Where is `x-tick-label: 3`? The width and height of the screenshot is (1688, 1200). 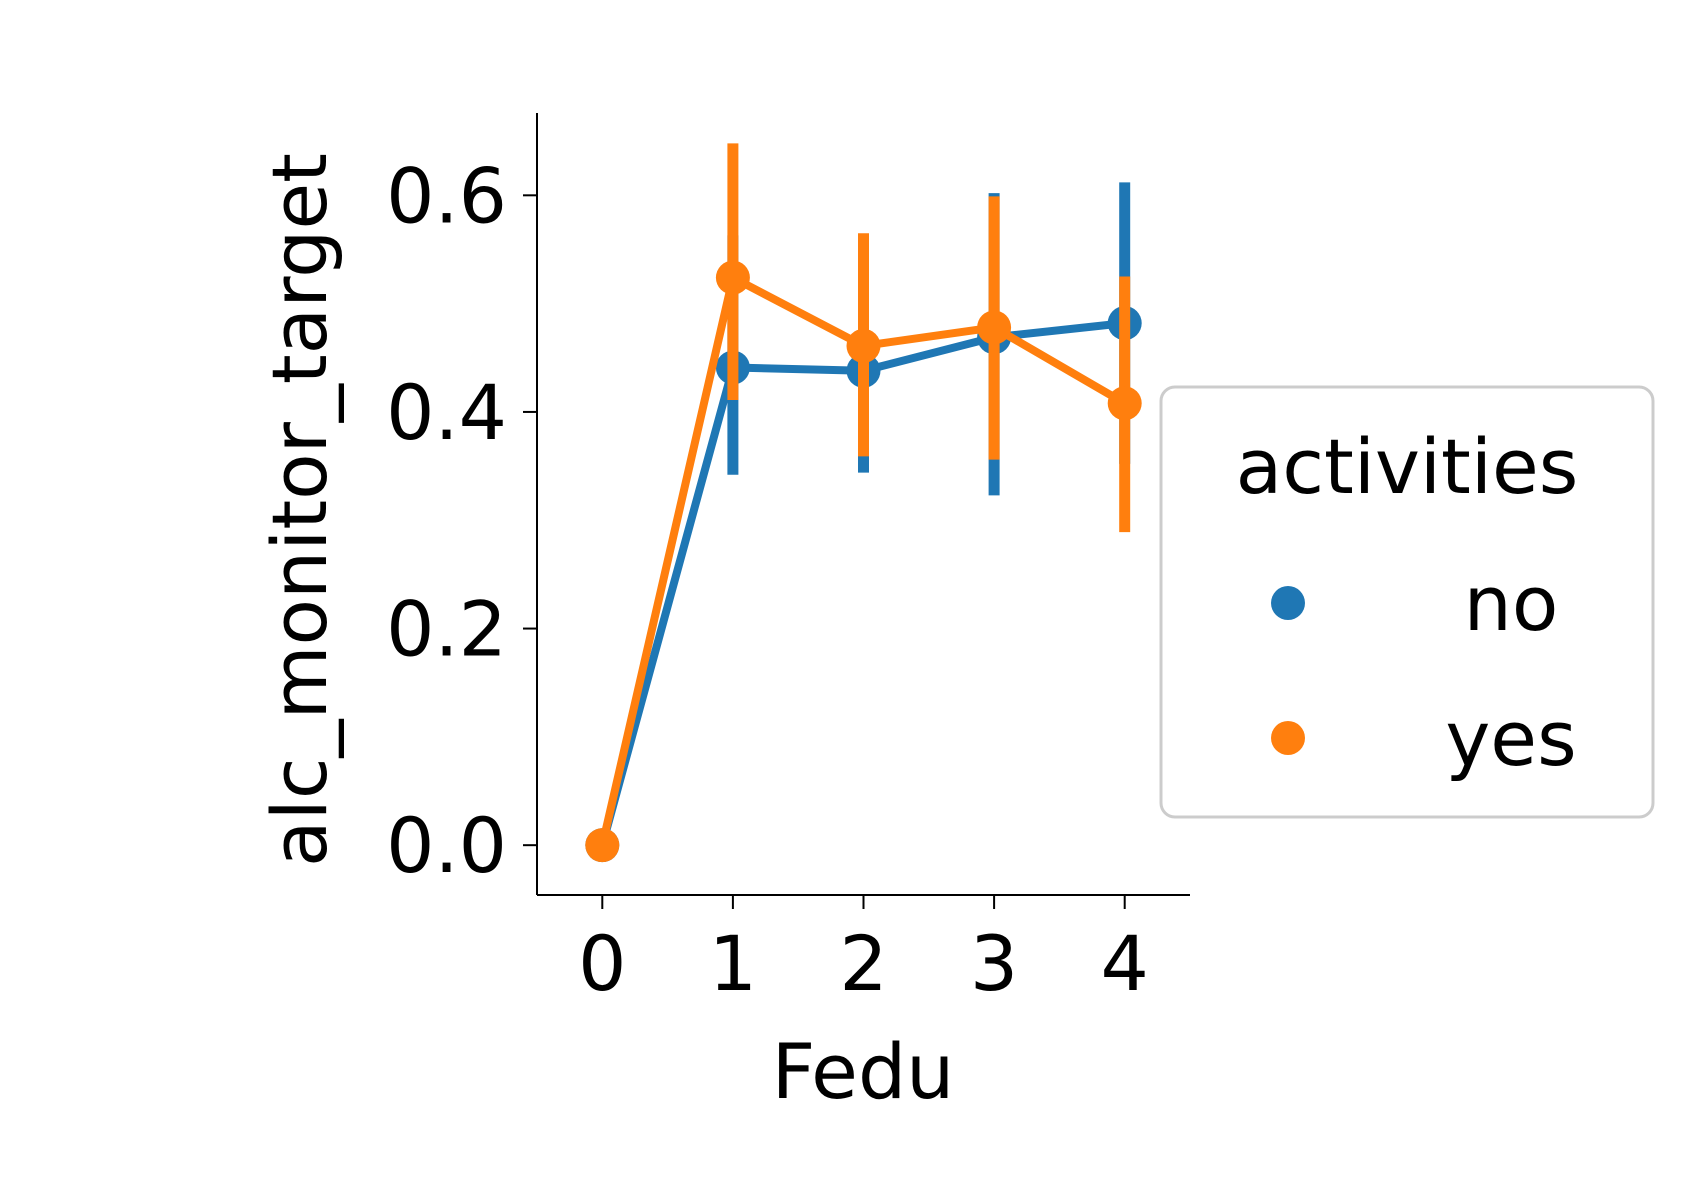 x-tick-label: 3 is located at coordinates (994, 963).